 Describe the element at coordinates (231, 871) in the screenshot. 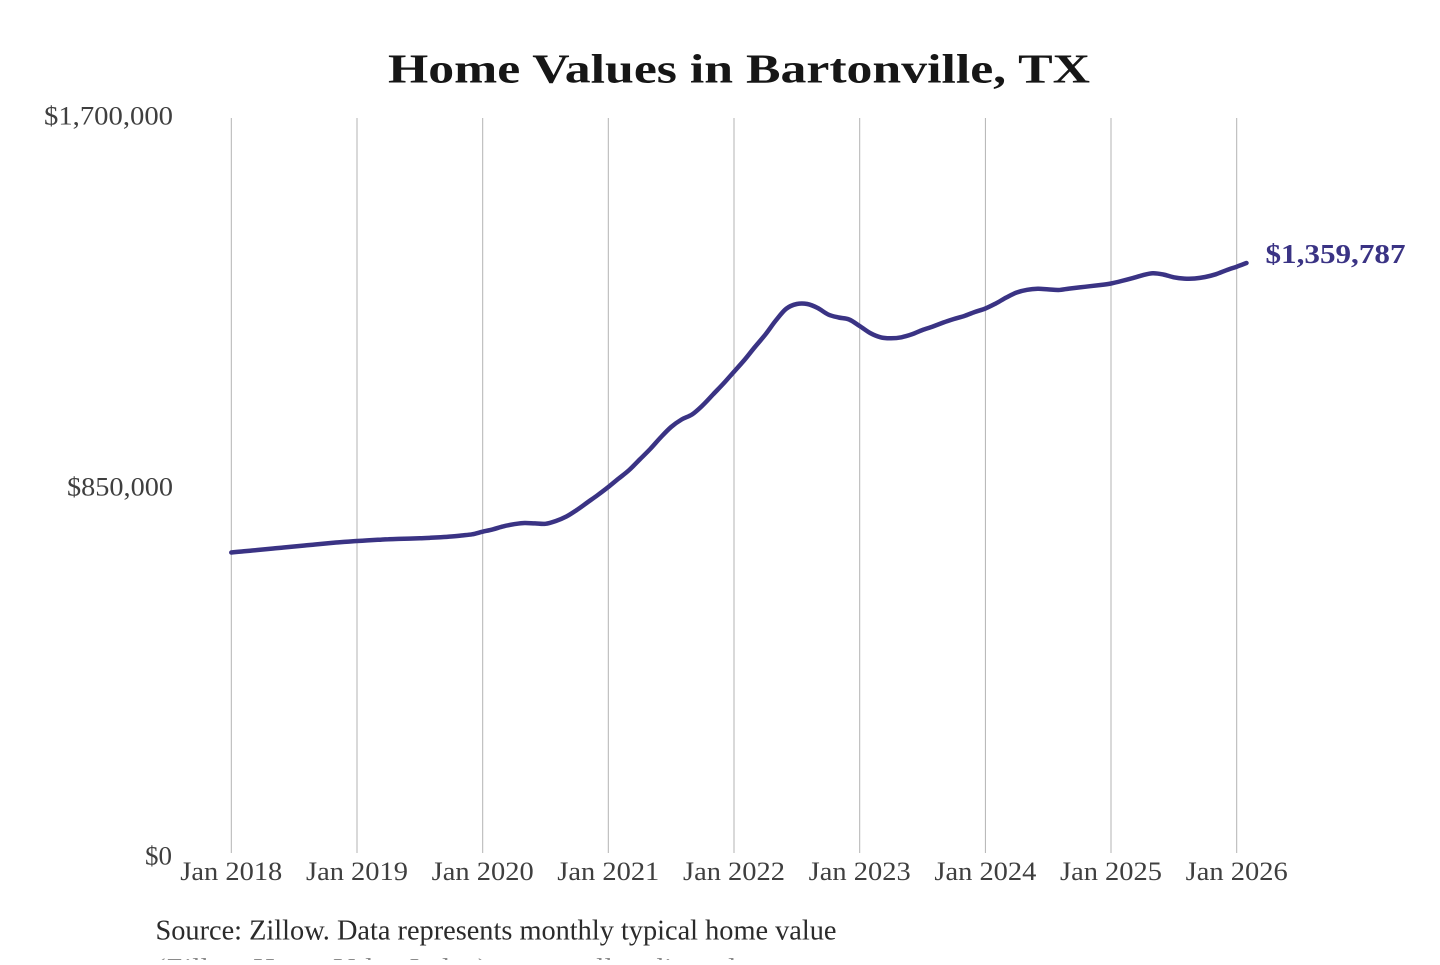

I see `svg-text: Jan 2018` at that location.